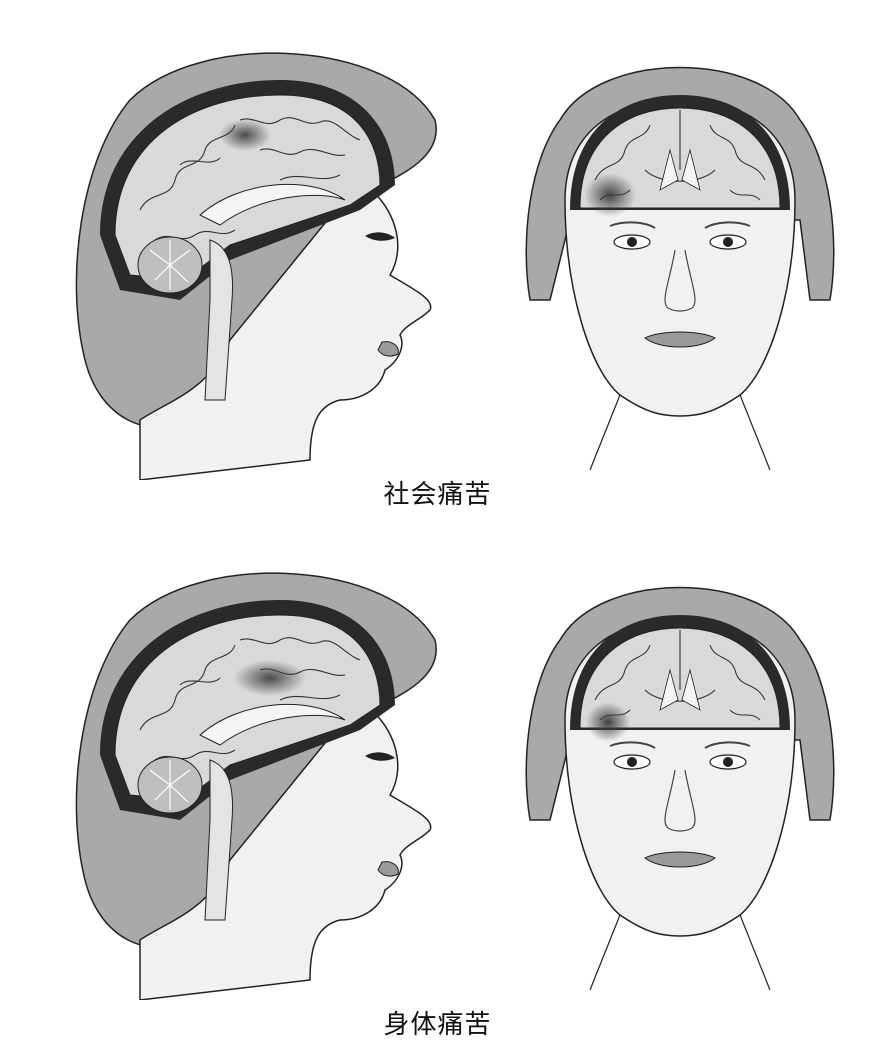 This screenshot has width=875, height=1064. Describe the element at coordinates (437, 495) in the screenshot. I see `caption-social-pain: 社会痛苦` at that location.